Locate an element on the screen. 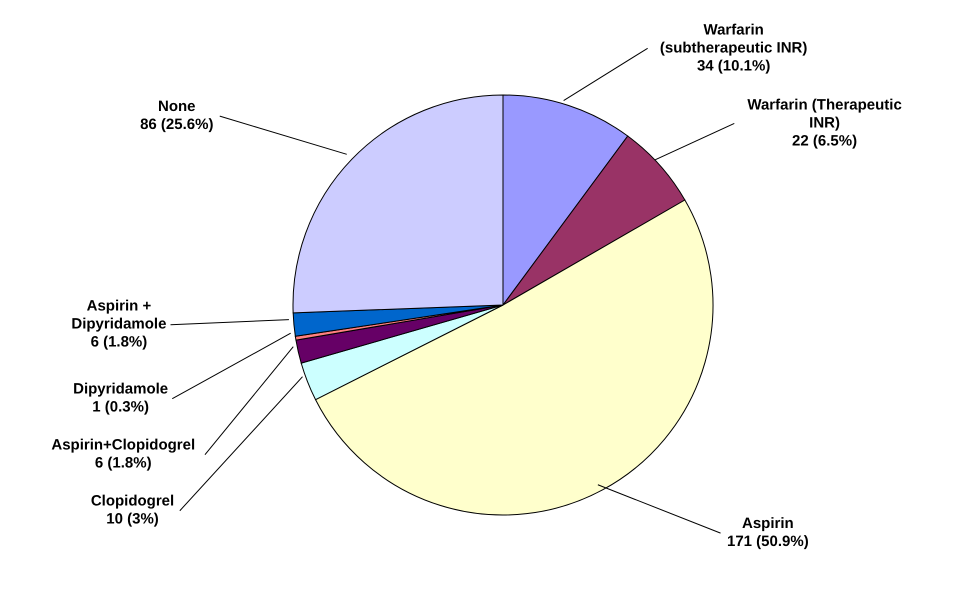 This screenshot has height=604, width=969. data-label: 34 (10.1%) is located at coordinates (733, 65).